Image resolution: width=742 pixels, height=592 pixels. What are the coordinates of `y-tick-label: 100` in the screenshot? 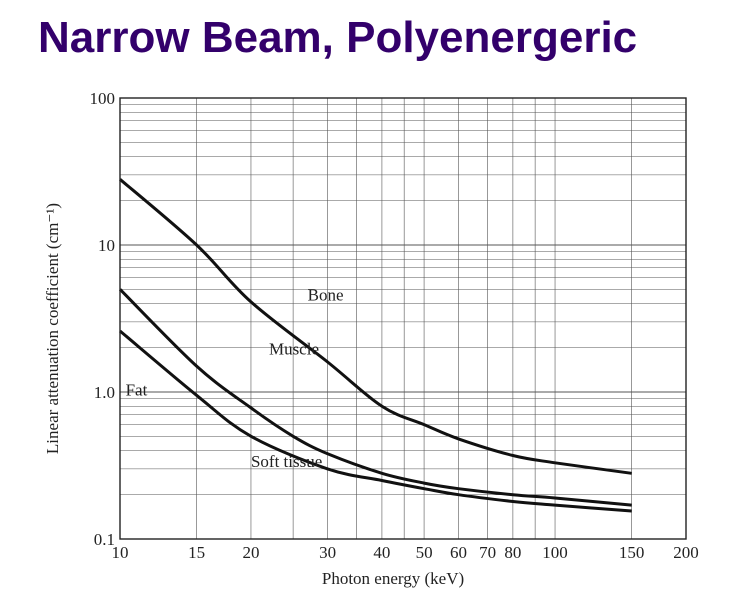 It's located at (103, 98).